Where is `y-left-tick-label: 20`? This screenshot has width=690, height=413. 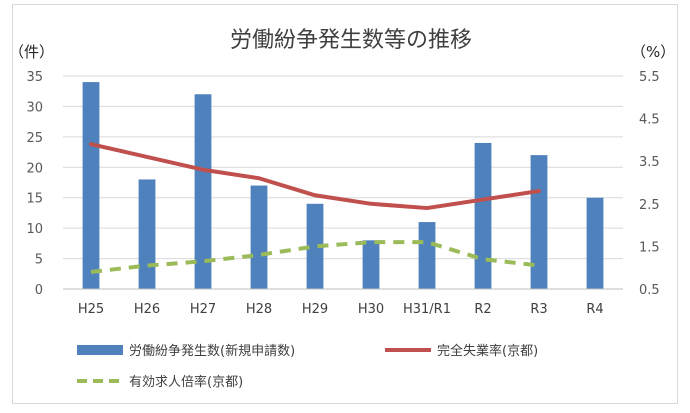
y-left-tick-label: 20 is located at coordinates (34, 168).